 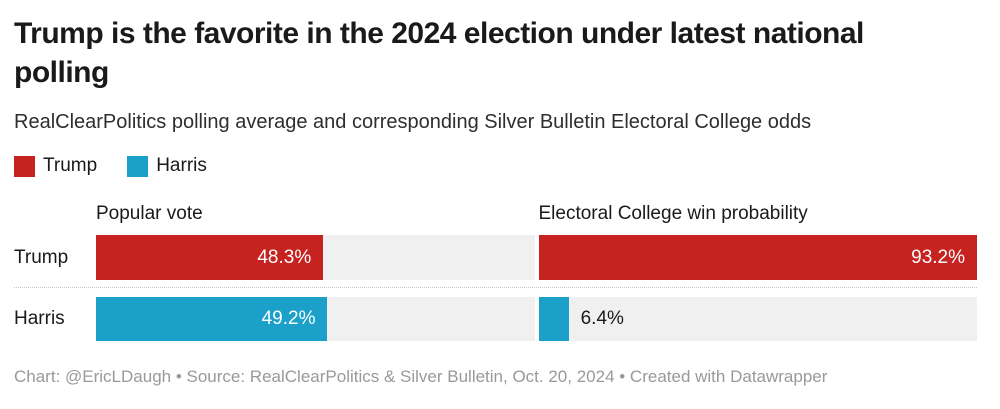 I want to click on harris-popular-vote-bar: 49.2%, so click(x=212, y=319).